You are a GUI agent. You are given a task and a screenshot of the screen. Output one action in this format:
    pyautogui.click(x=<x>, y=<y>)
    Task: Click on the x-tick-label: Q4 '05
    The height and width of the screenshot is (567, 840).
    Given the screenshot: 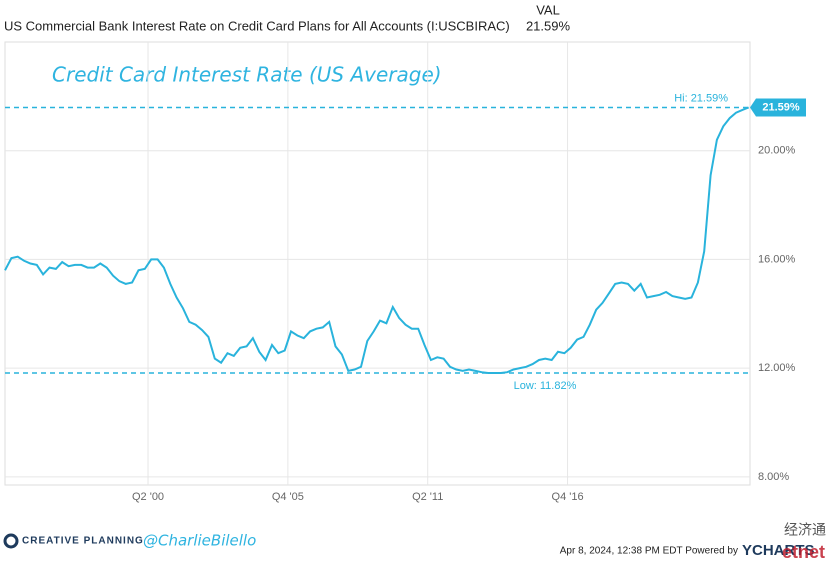 What is the action you would take?
    pyautogui.click(x=288, y=497)
    